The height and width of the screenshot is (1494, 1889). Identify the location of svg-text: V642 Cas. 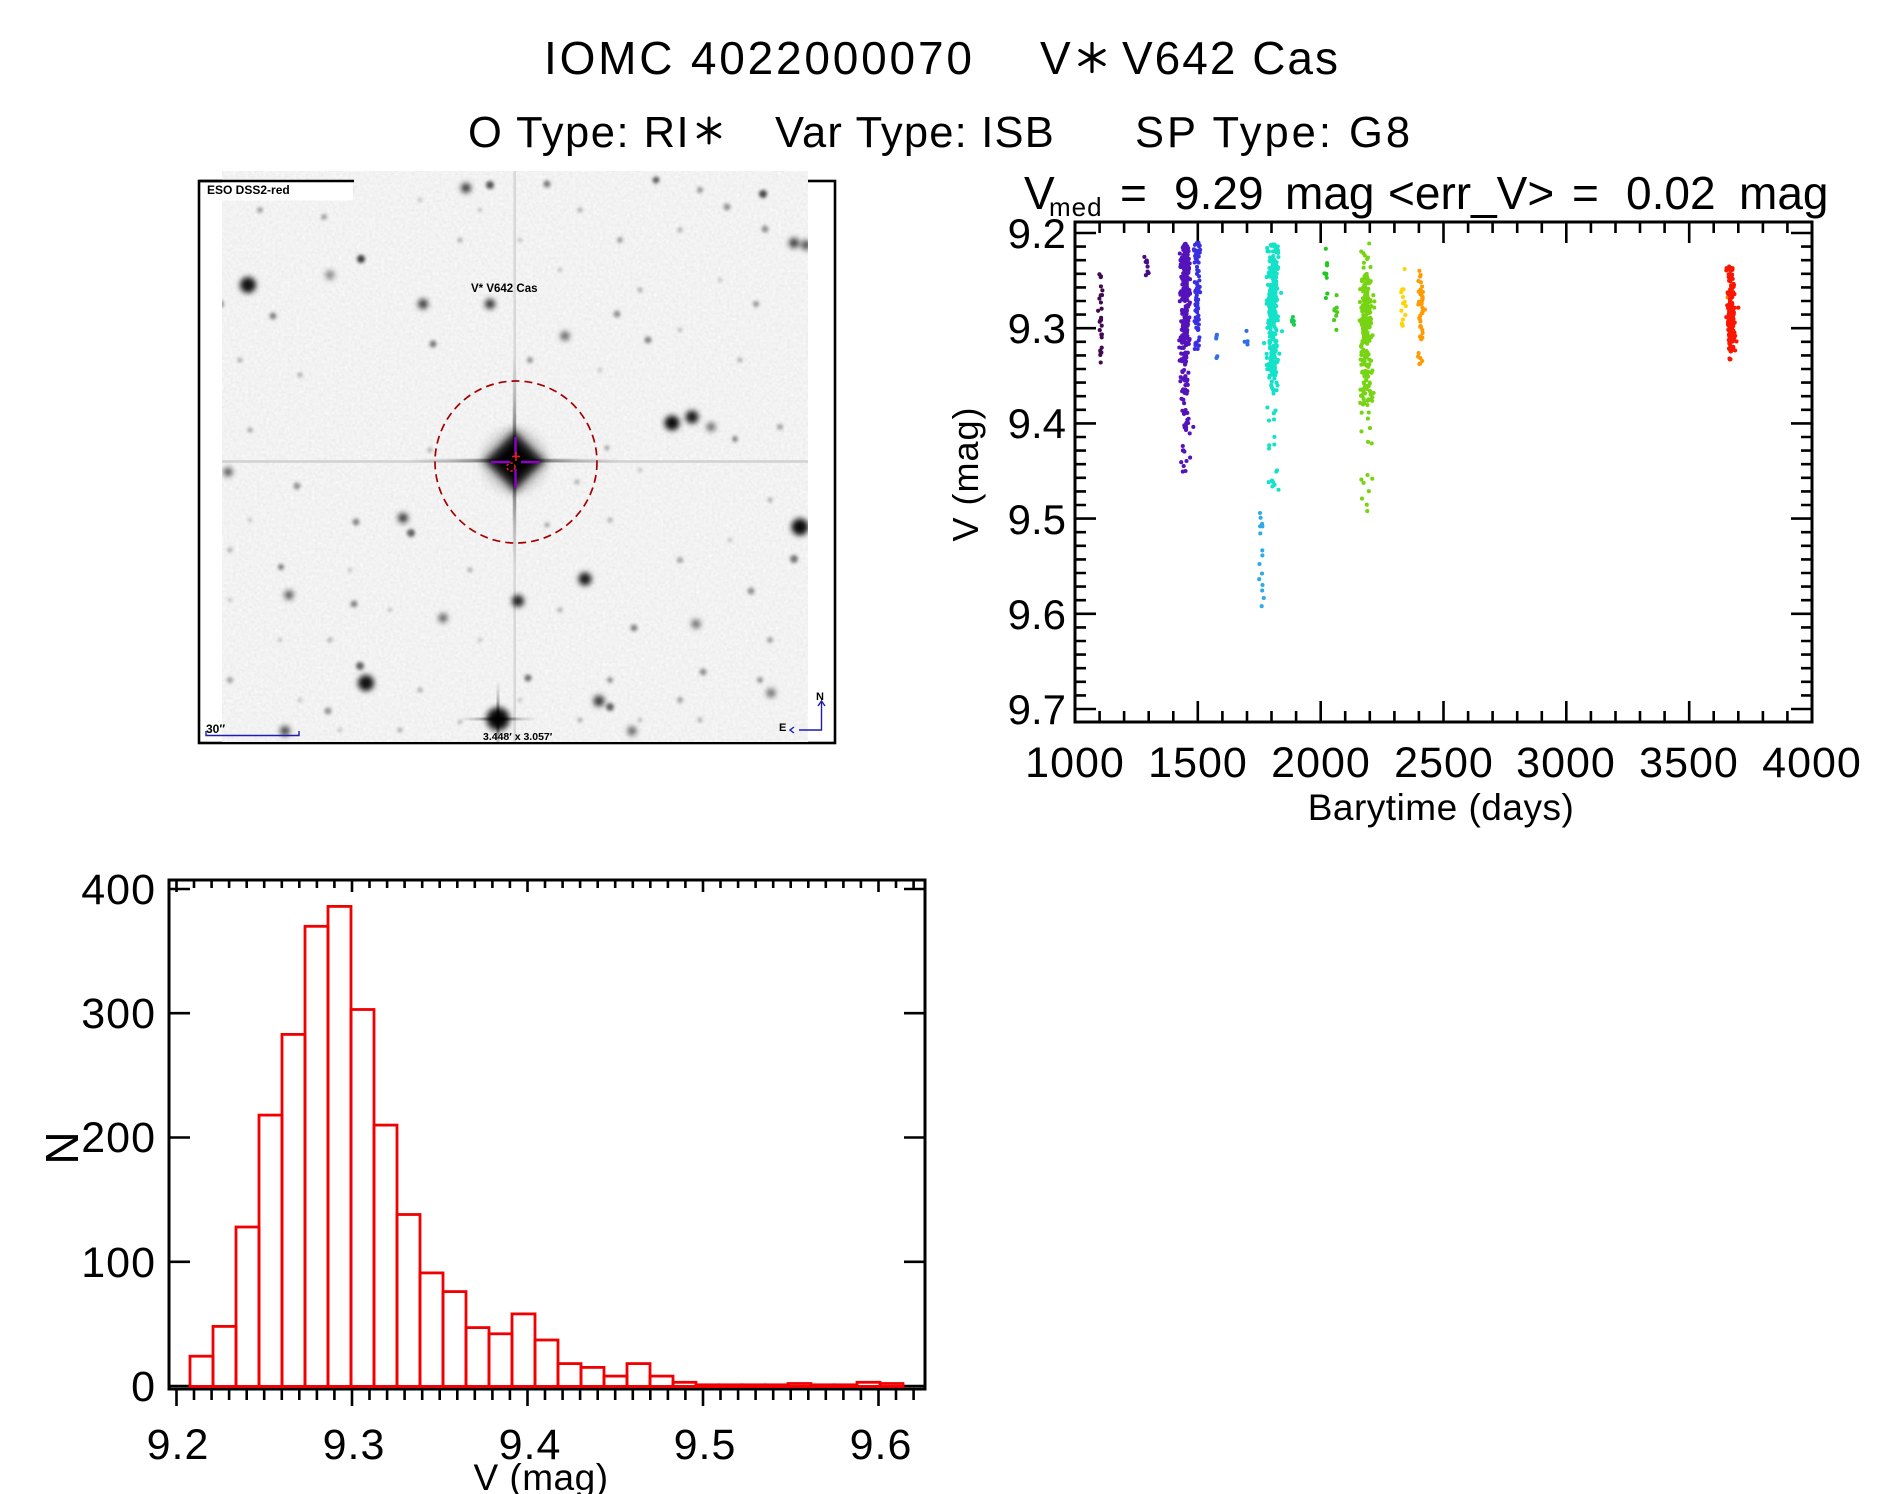
(1231, 58).